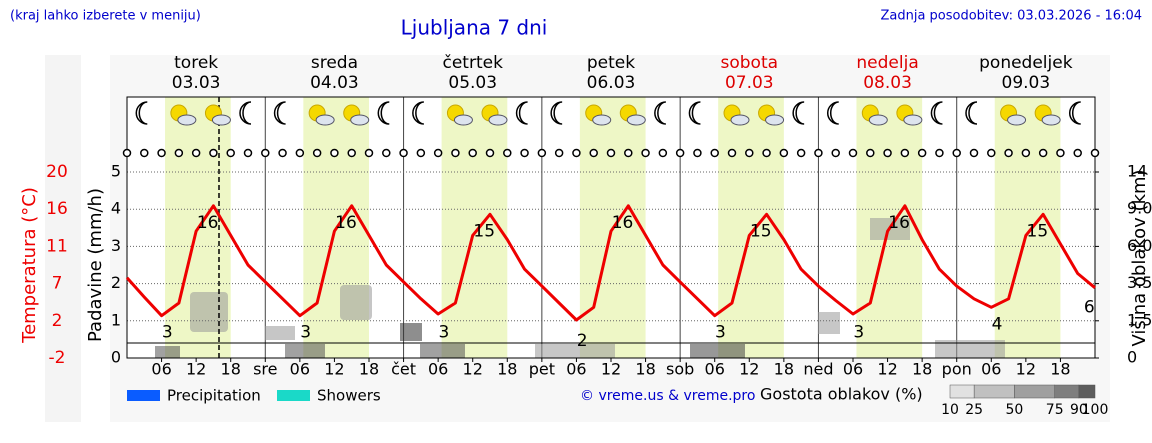 The width and height of the screenshot is (1152, 443). I want to click on day-name: četrtek, so click(472, 63).